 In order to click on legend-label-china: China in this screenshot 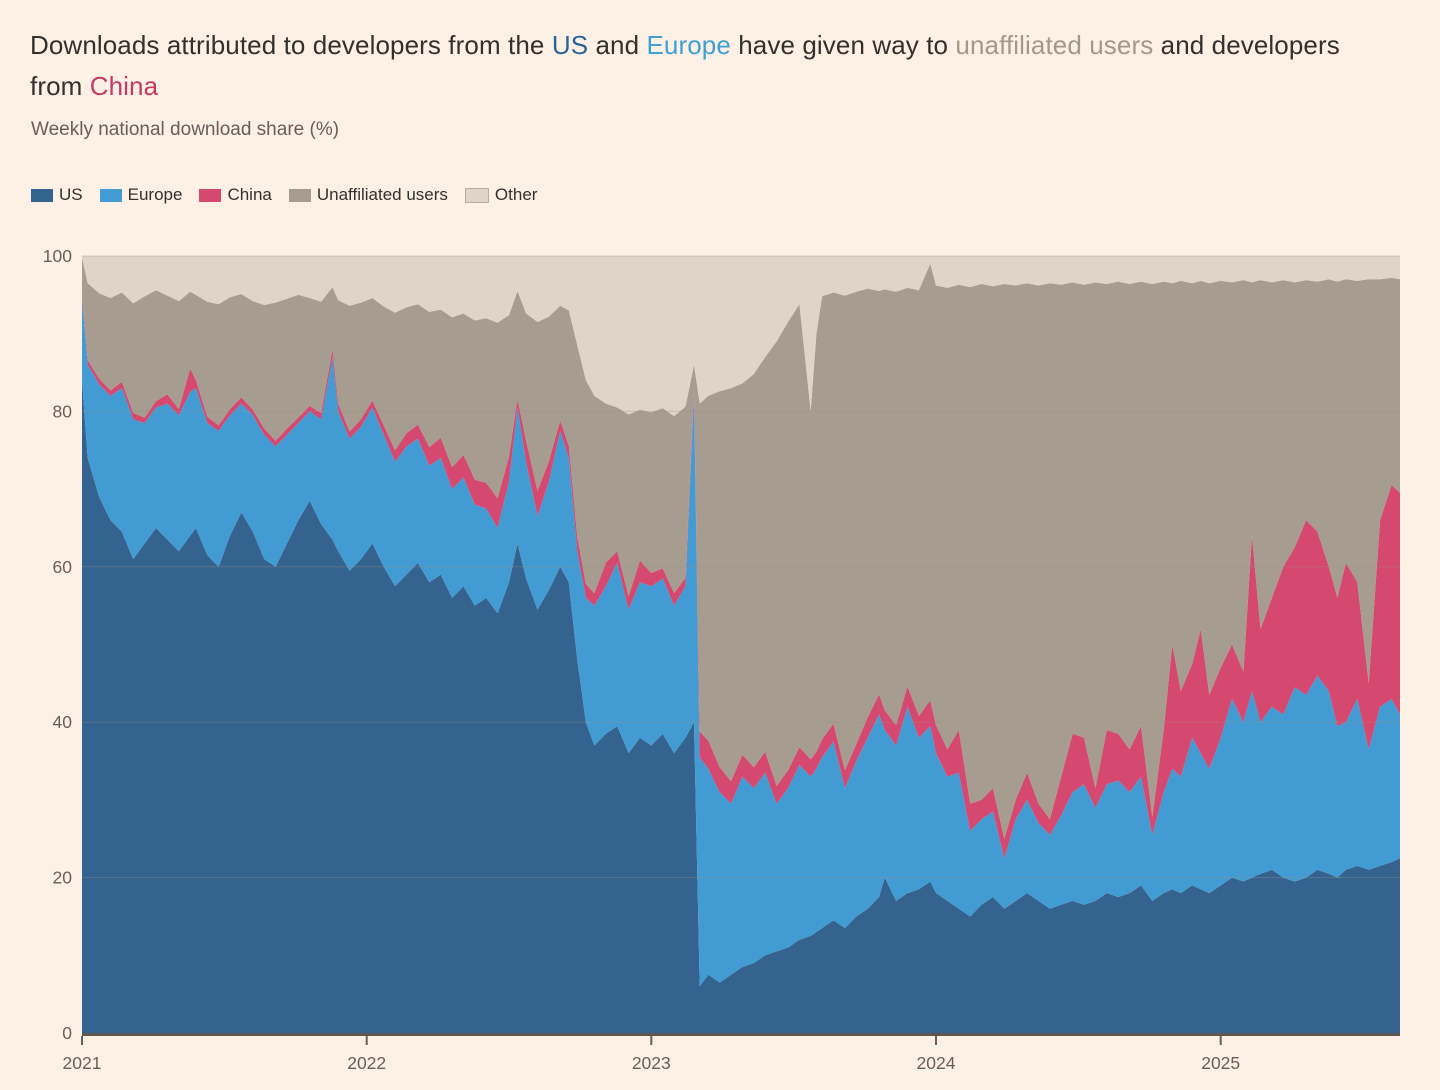, I will do `click(249, 194)`.